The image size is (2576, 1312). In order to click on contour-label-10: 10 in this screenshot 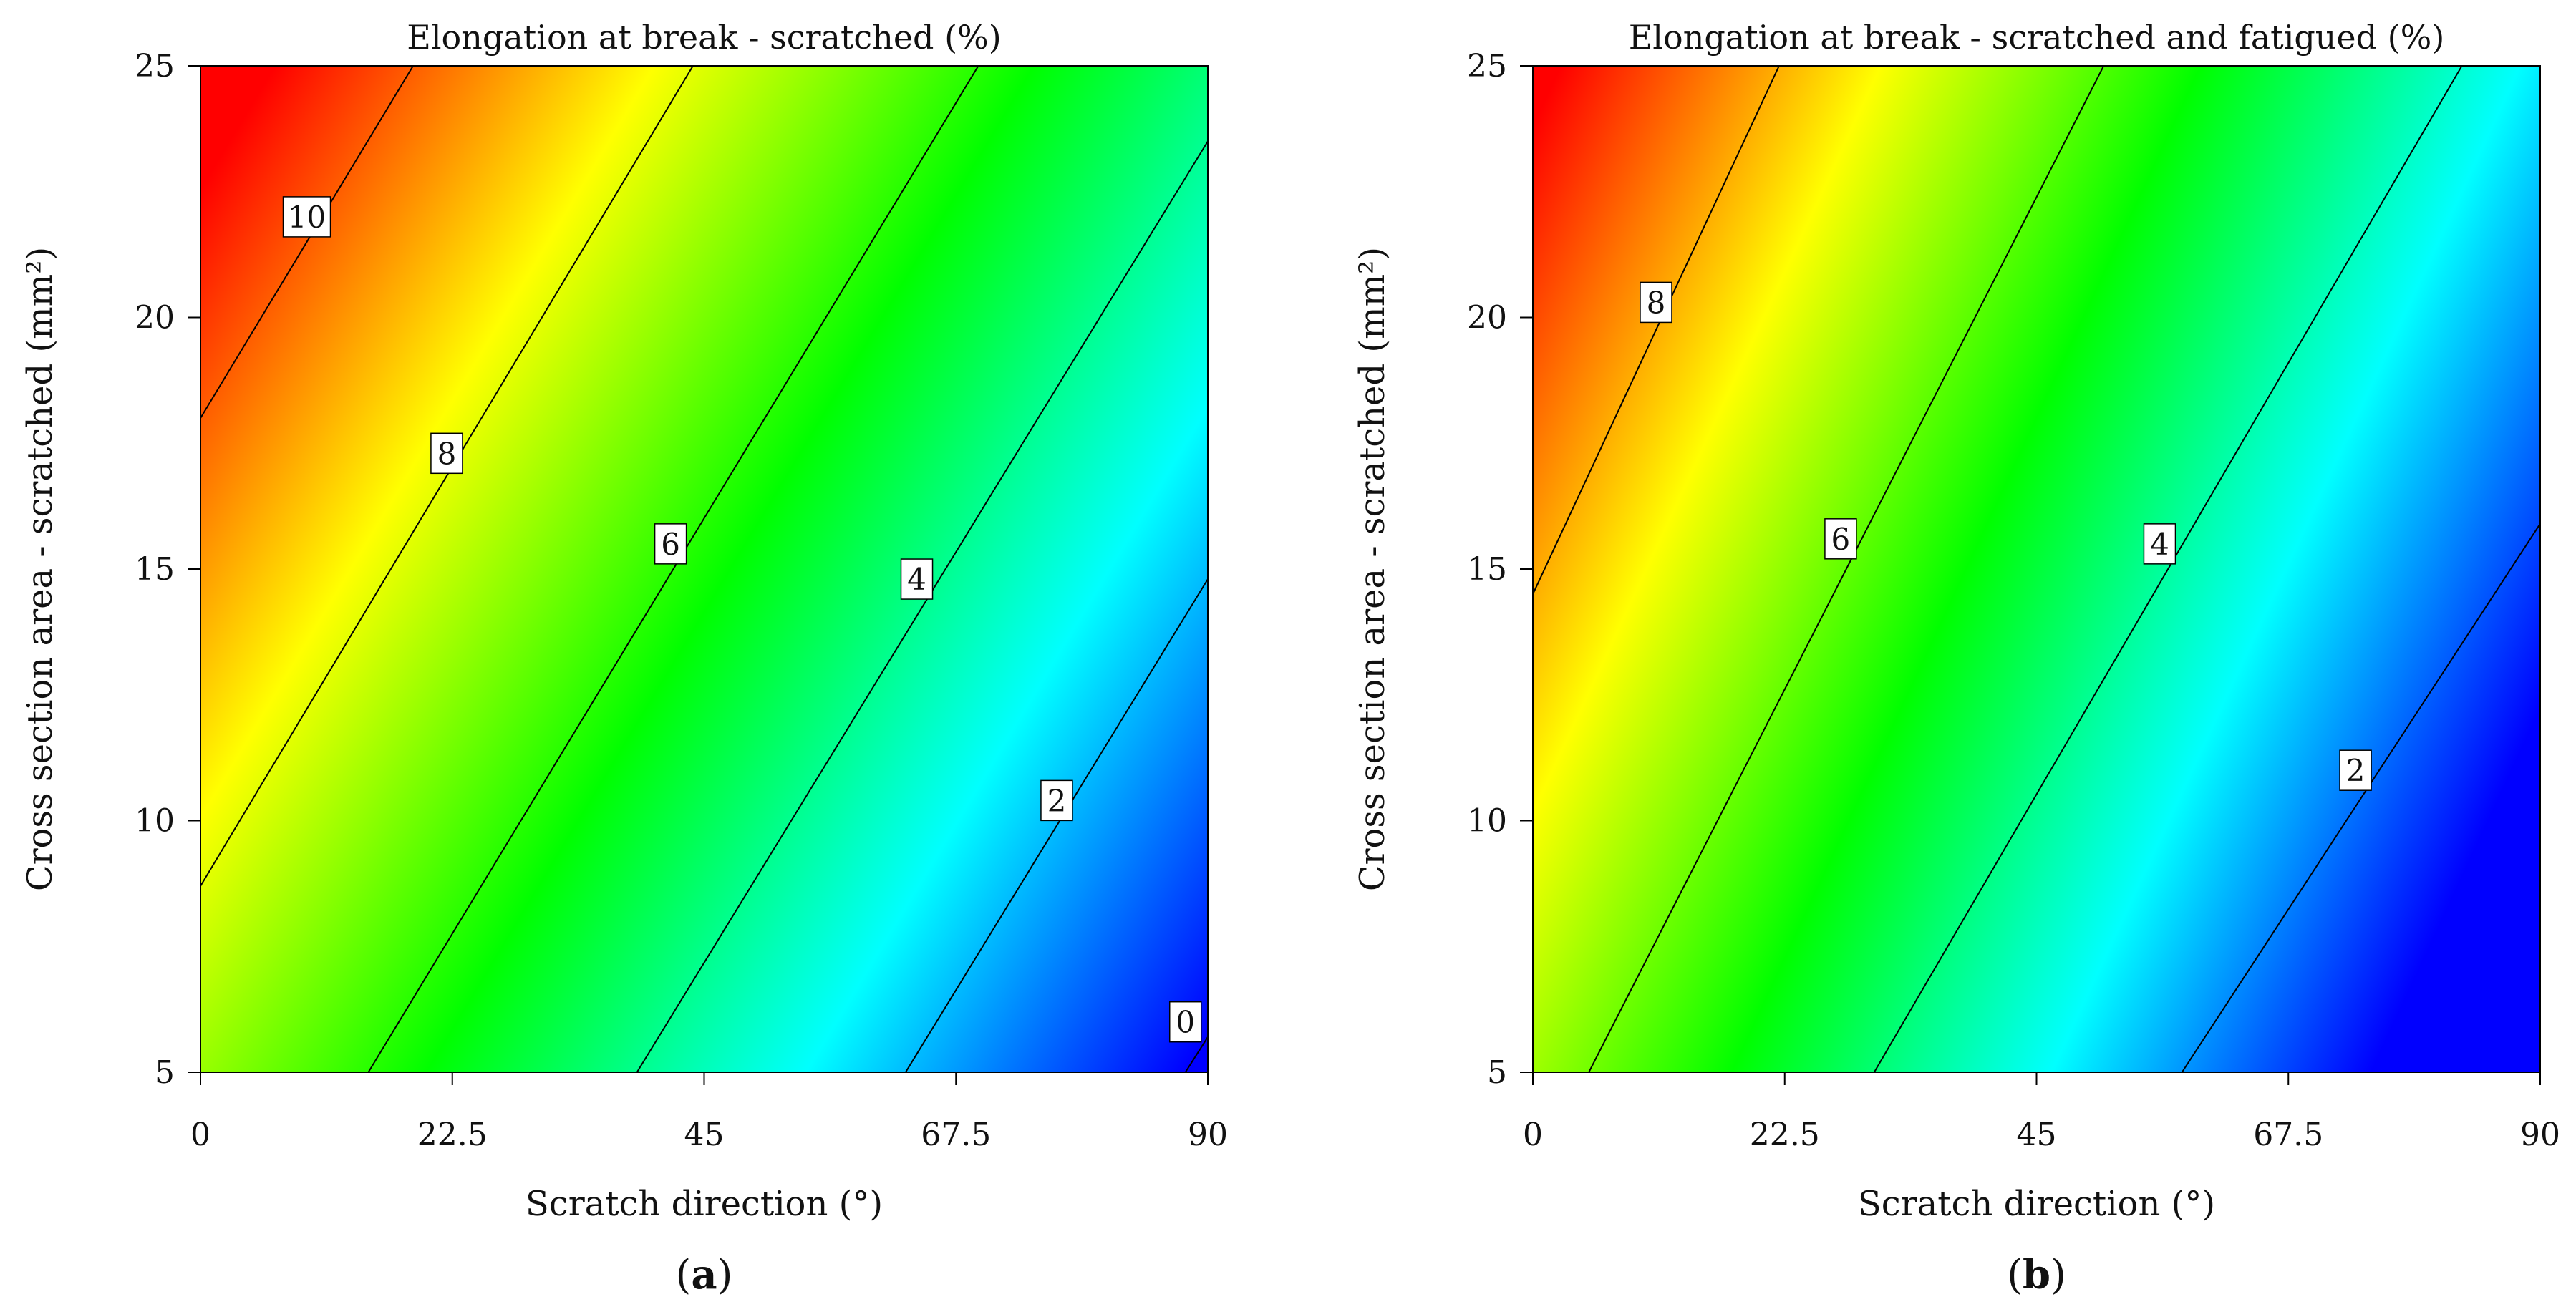, I will do `click(306, 217)`.